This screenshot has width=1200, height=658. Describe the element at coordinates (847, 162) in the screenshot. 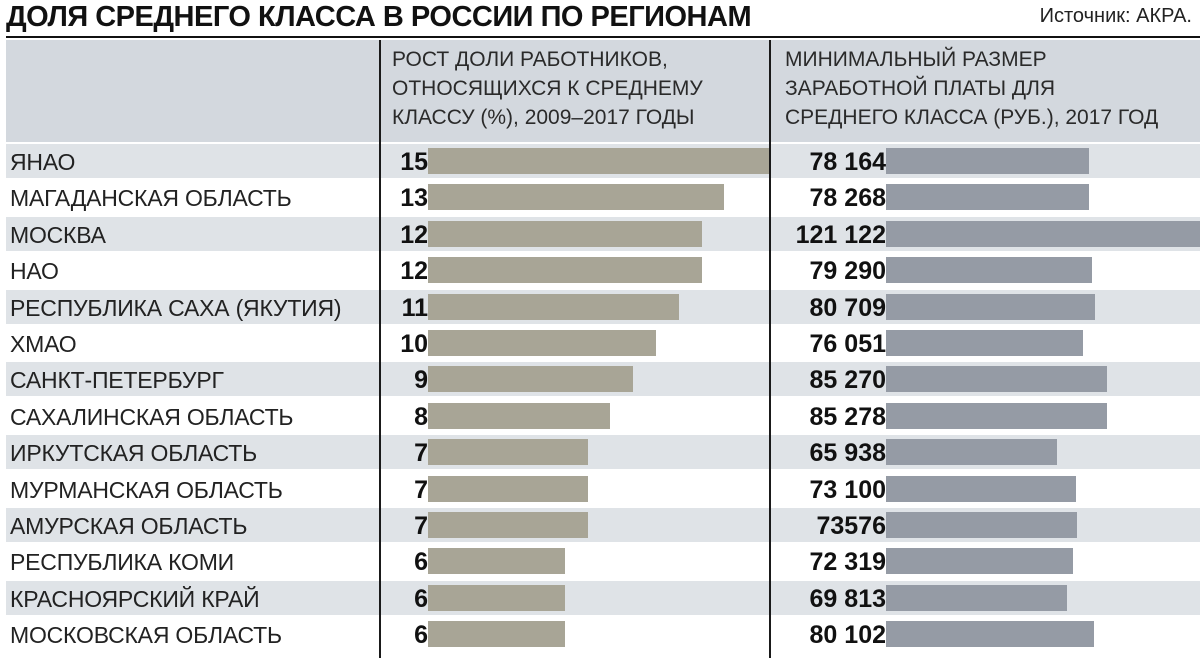

I see `salary-value-label: 78 164` at that location.